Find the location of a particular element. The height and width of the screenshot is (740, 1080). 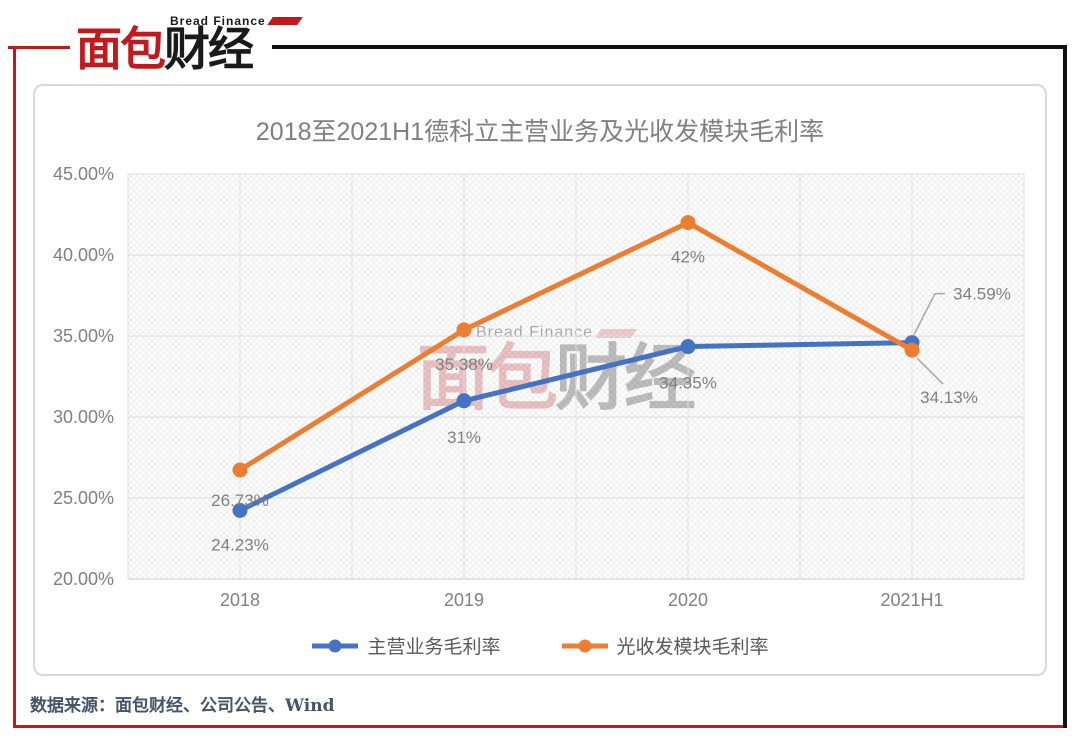

logo-en-text: Bread Finance is located at coordinates (218, 21).